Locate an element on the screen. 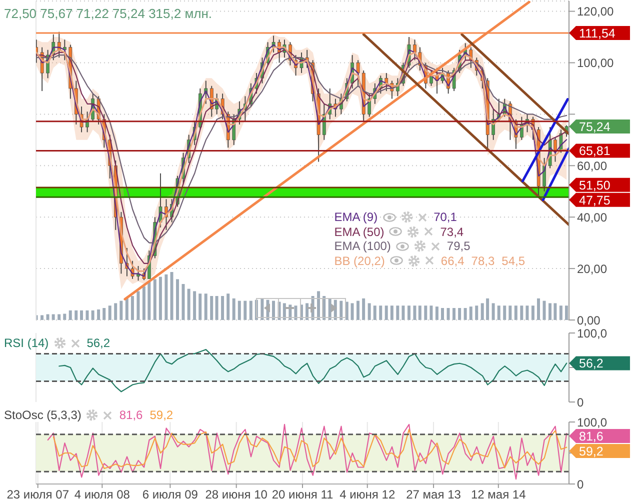 The height and width of the screenshot is (504, 631). annotation: 66,4 is located at coordinates (452, 261).